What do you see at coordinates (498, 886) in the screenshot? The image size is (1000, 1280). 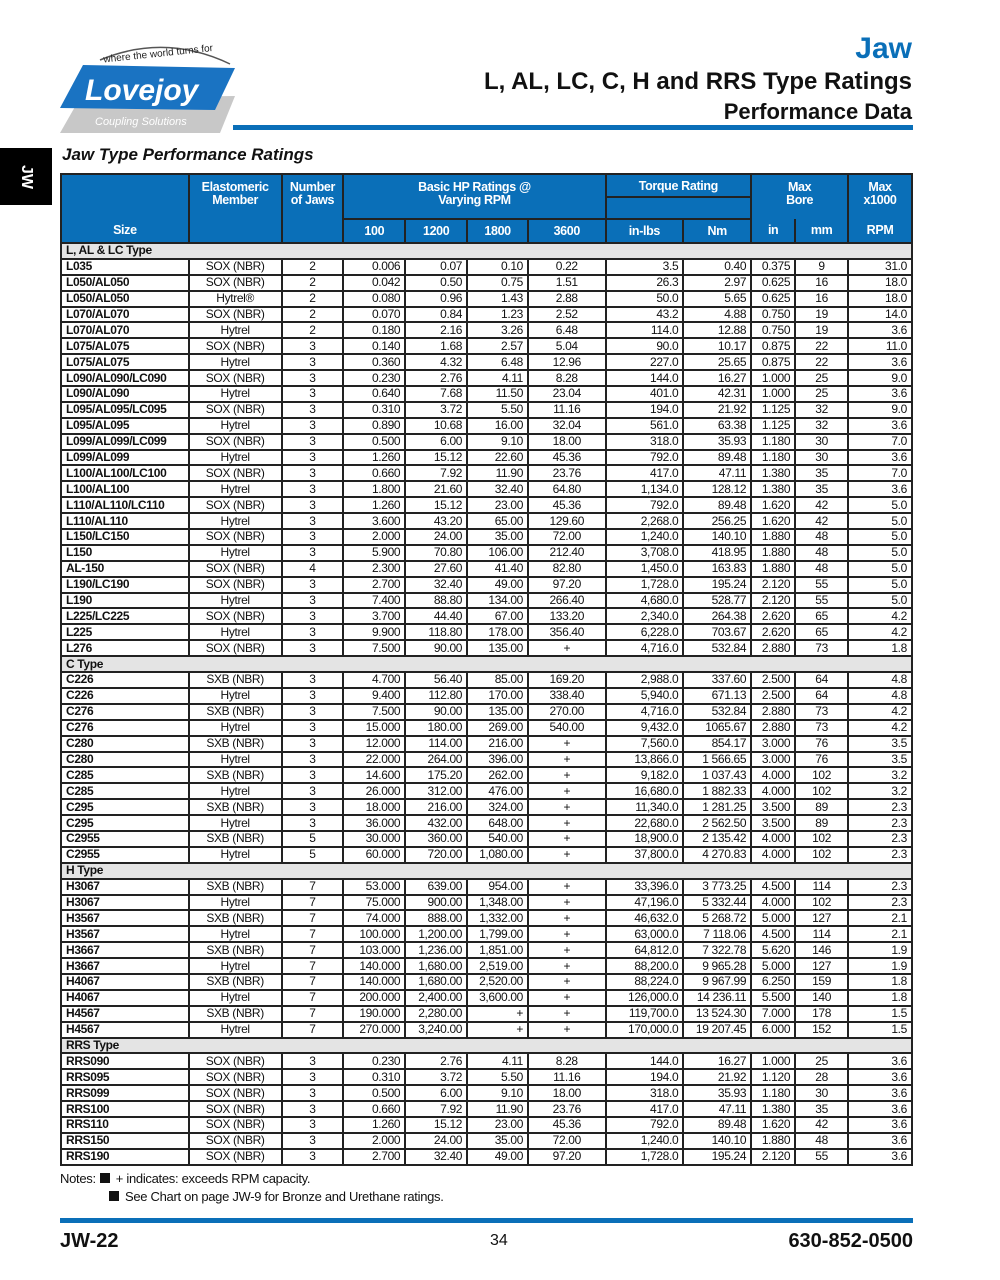 I see `cell-hp-1800: 954.00` at bounding box center [498, 886].